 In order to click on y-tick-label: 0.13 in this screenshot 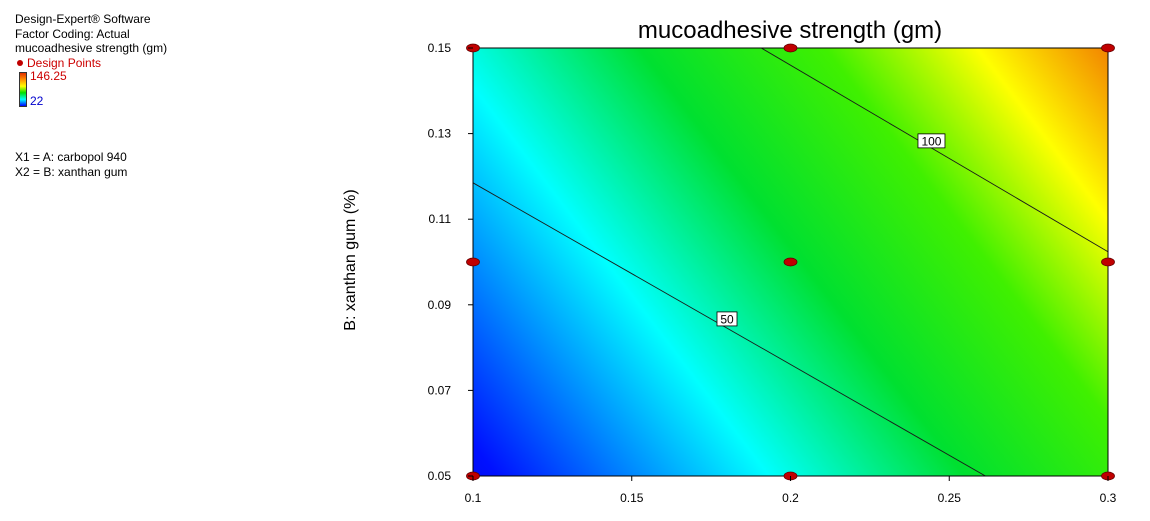, I will do `click(440, 134)`.